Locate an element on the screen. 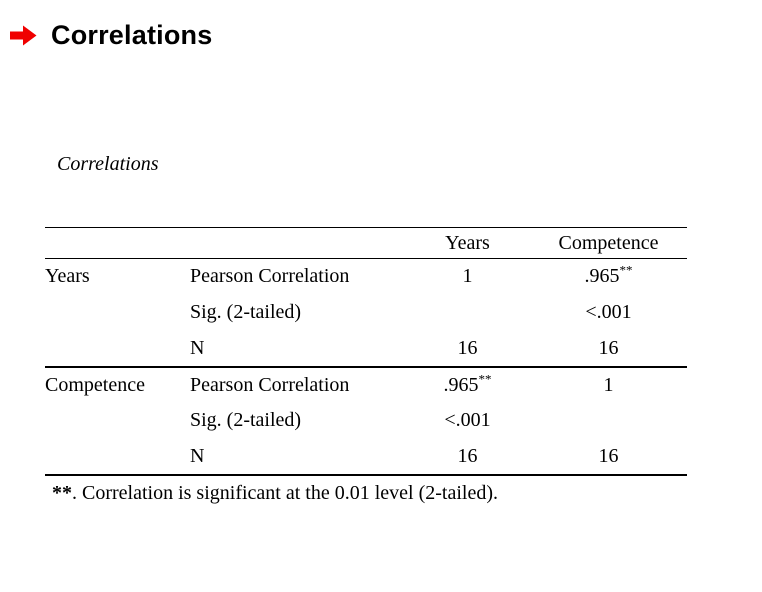 This screenshot has width=762, height=592. table-row-years-sig: Sig. (2-tailed) <.001 is located at coordinates (366, 313).